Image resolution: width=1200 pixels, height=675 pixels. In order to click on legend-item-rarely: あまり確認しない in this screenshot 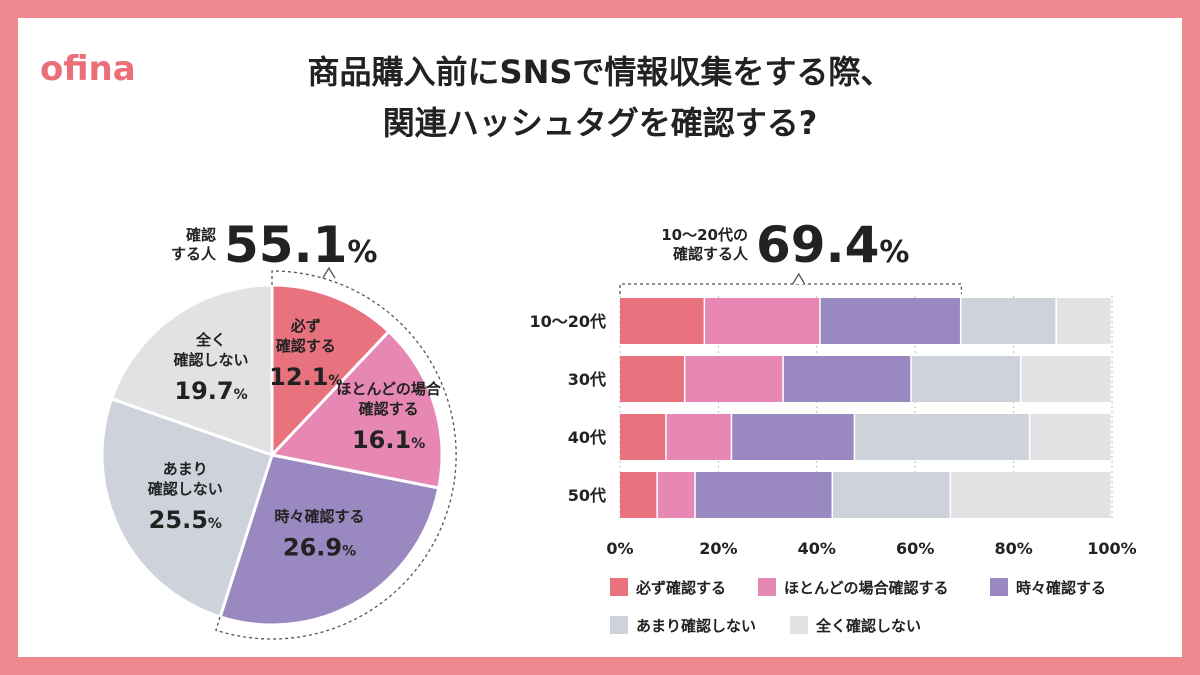, I will do `click(683, 625)`.